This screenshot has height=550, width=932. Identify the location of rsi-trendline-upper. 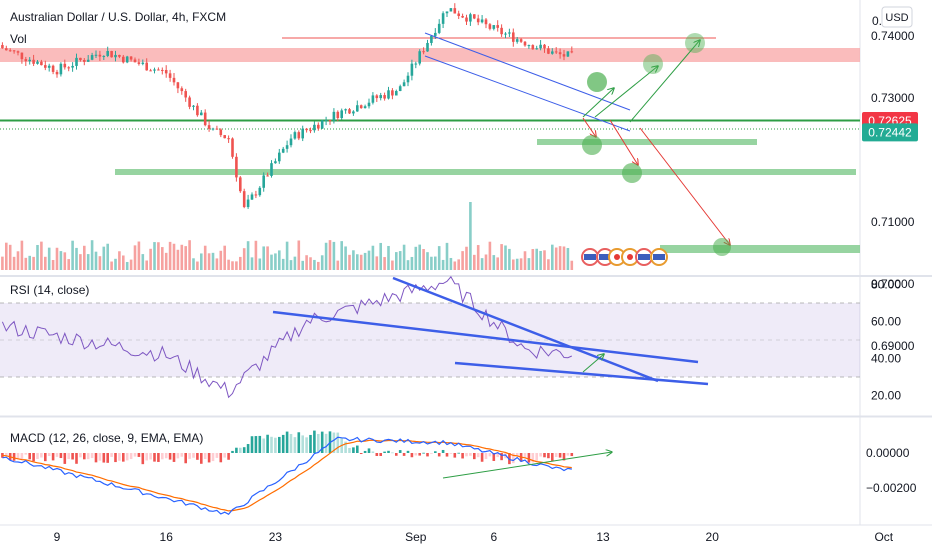
(485, 337).